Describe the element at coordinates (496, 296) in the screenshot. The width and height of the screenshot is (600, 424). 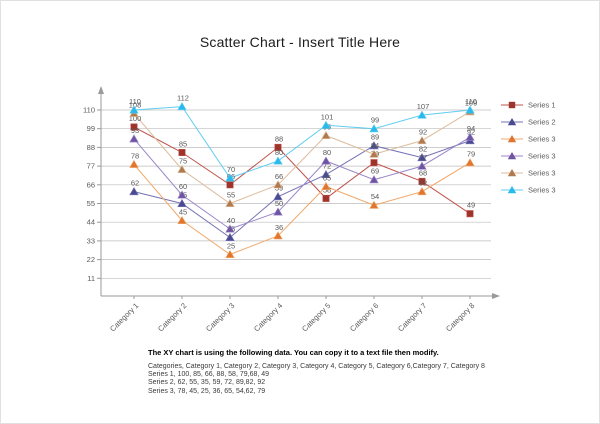
I see `x-axis-arrow-icon` at that location.